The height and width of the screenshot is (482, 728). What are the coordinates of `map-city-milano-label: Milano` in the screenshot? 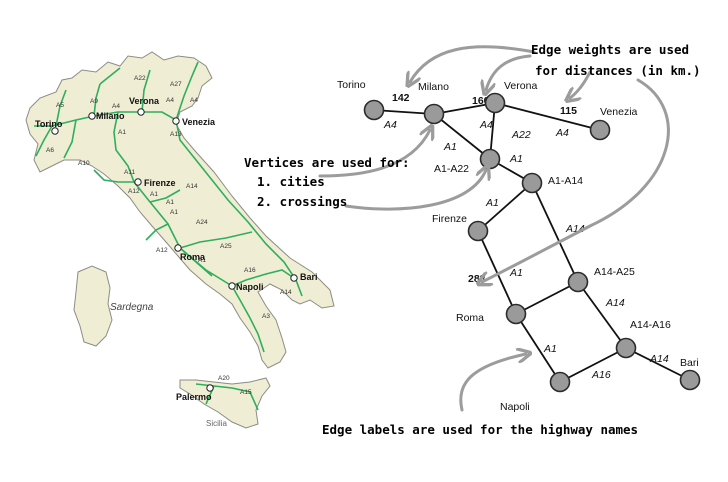 It's located at (110, 116).